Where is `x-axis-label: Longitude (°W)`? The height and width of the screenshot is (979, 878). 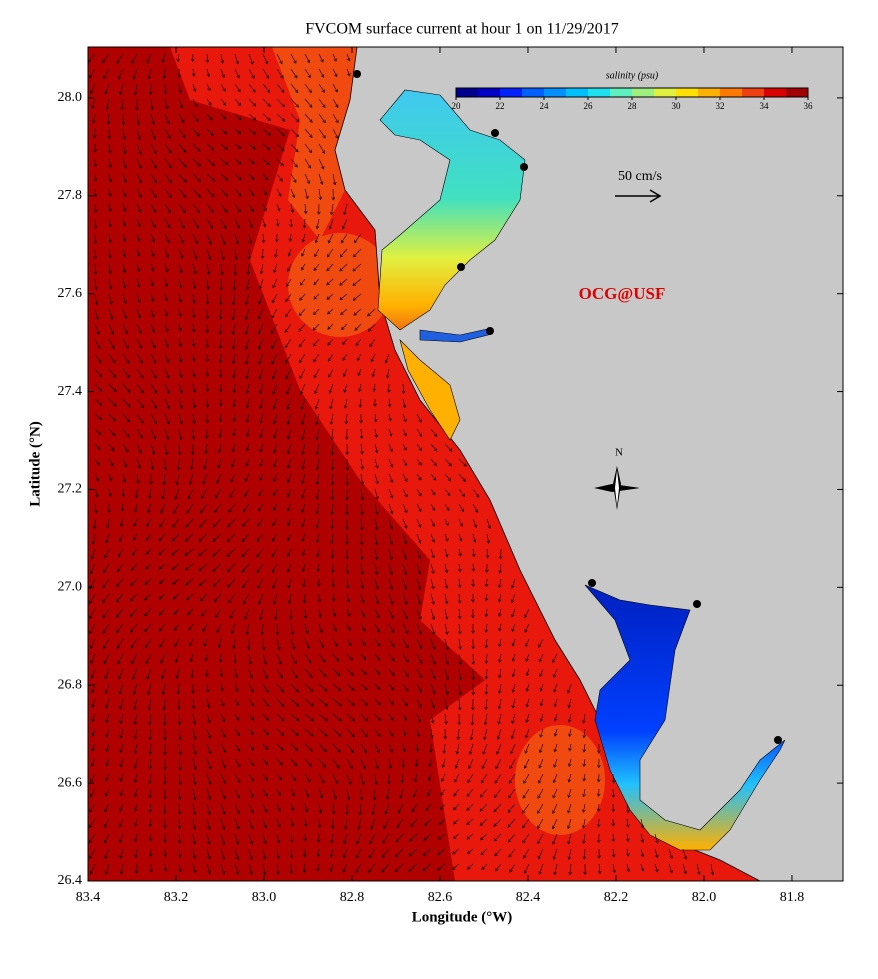 x-axis-label: Longitude (°W) is located at coordinates (462, 917).